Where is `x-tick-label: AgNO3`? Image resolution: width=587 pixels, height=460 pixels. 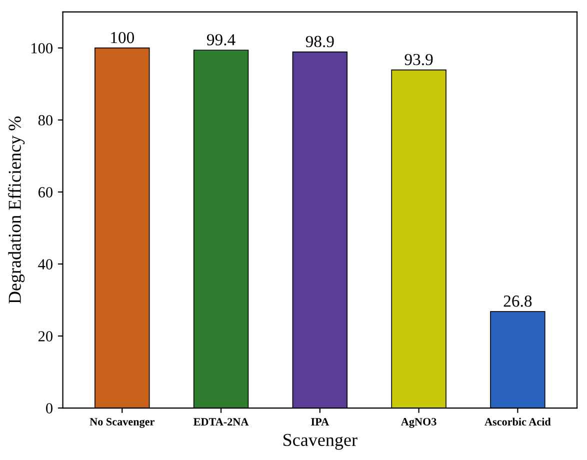
x-tick-label: AgNO3 is located at coordinates (418, 423).